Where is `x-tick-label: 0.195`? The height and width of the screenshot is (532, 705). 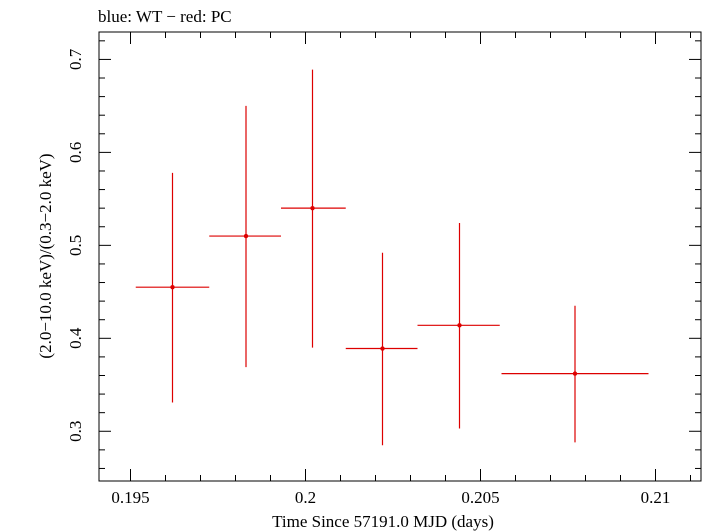
x-tick-label: 0.195 is located at coordinates (130, 497).